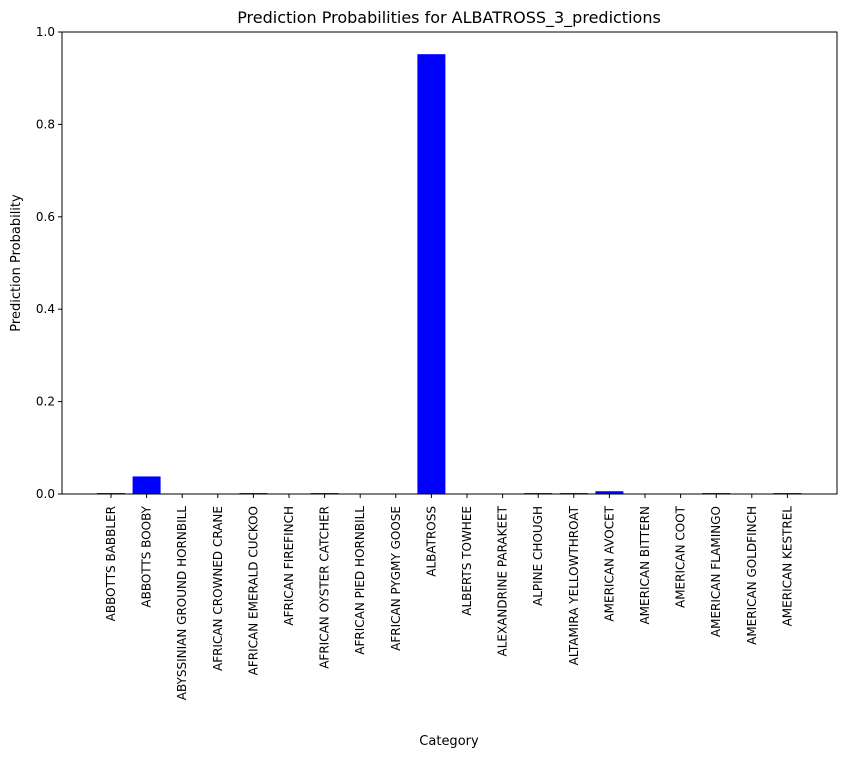 The width and height of the screenshot is (846, 757). I want to click on x-tick-label: ALPINE CHOUGH, so click(538, 556).